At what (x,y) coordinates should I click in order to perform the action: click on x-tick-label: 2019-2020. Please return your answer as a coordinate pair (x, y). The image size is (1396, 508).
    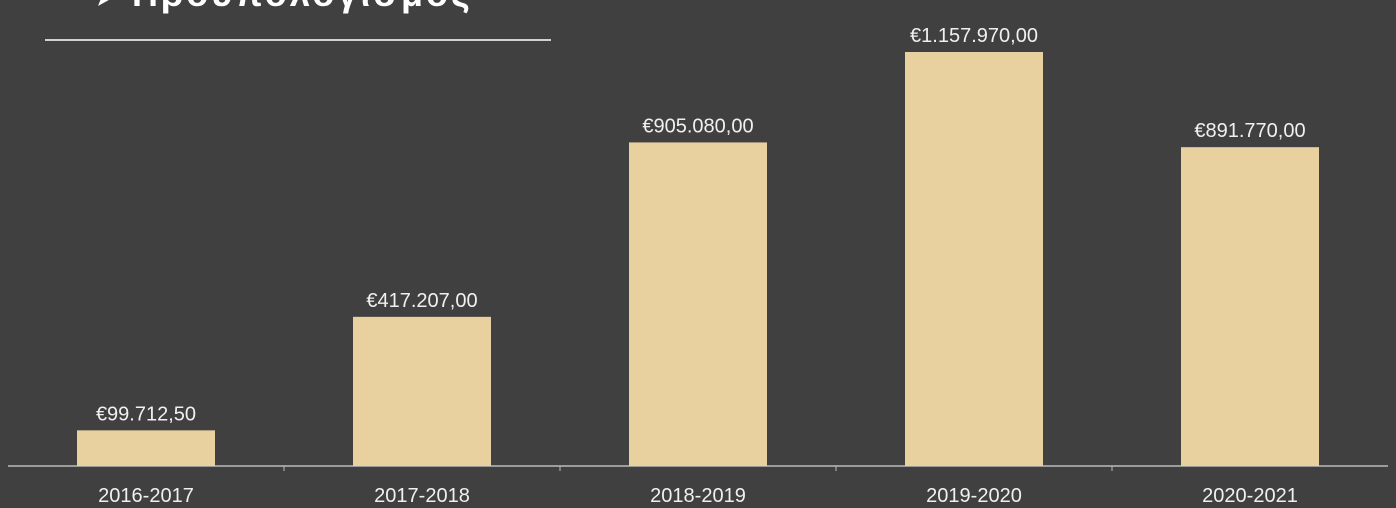
    Looking at the image, I should click on (974, 496).